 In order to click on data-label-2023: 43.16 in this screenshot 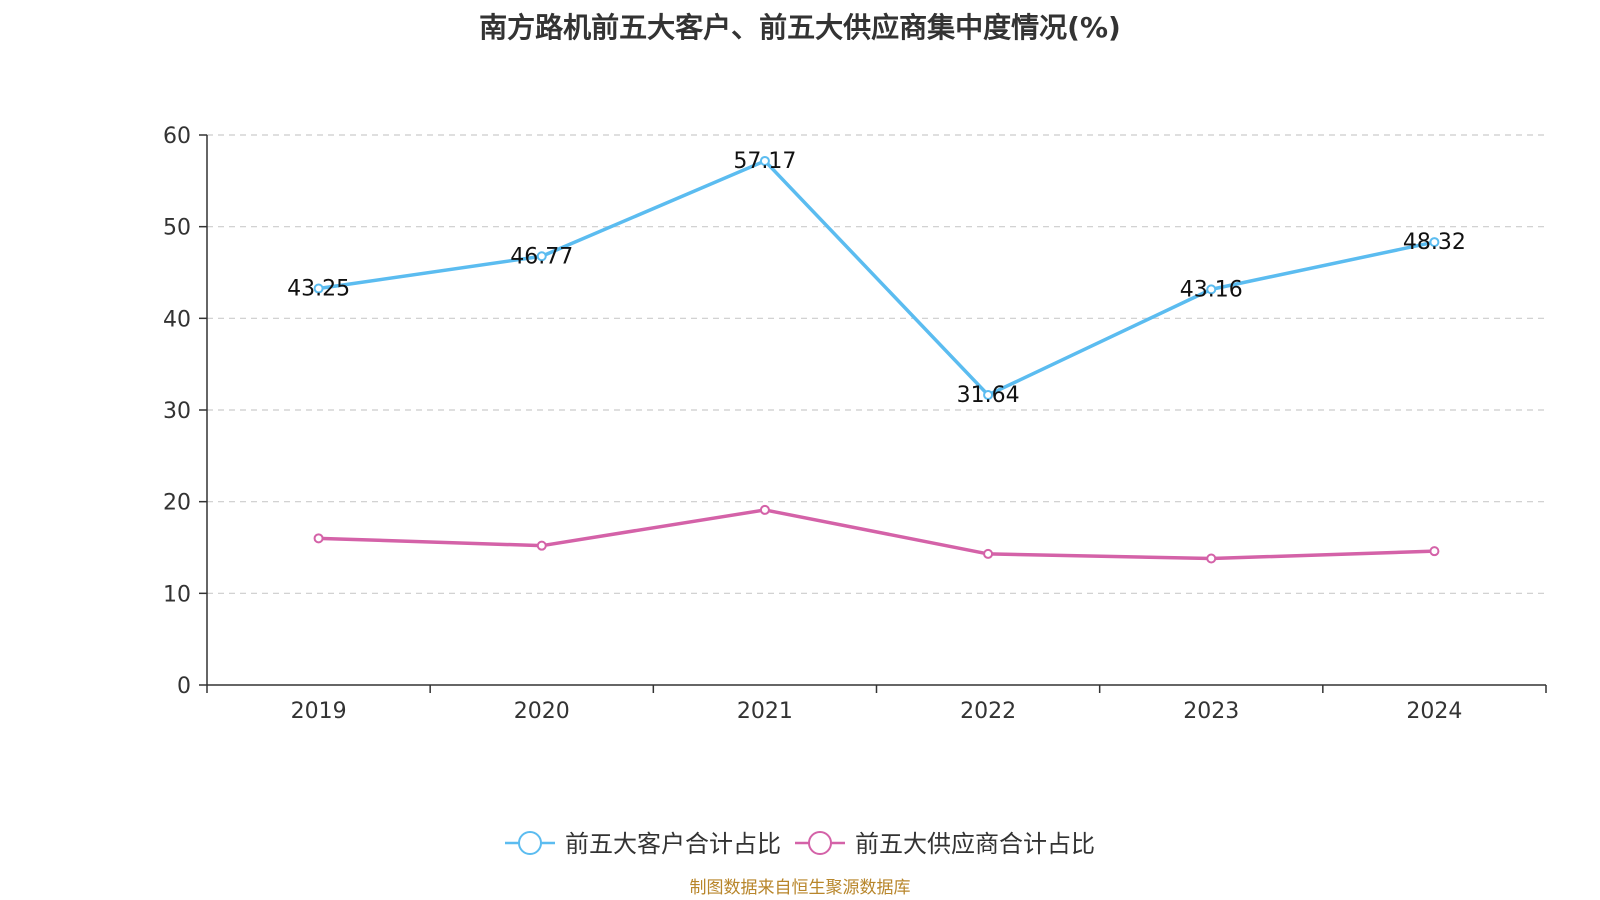, I will do `click(1211, 289)`.